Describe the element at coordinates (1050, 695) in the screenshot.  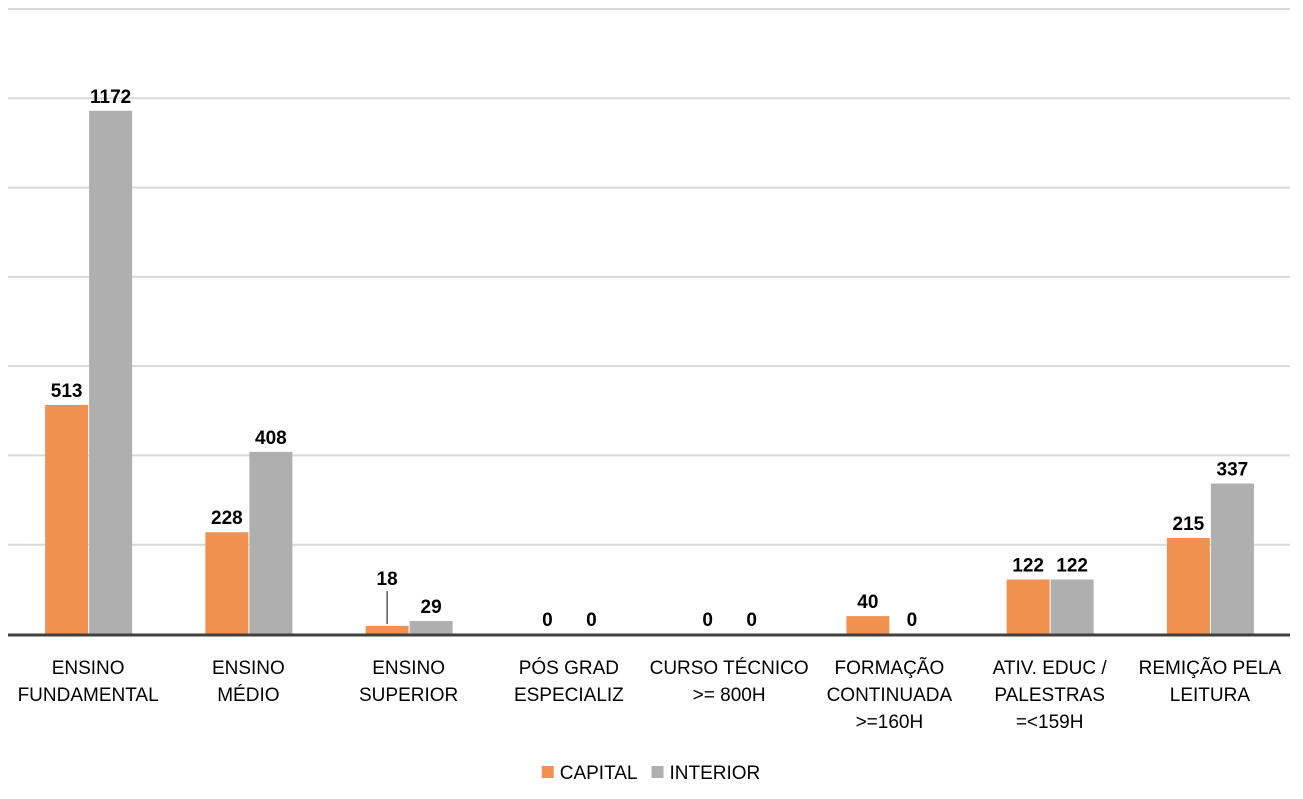
I see `category-label: ATIV. EDUC / PALESTRAS =<159H` at that location.